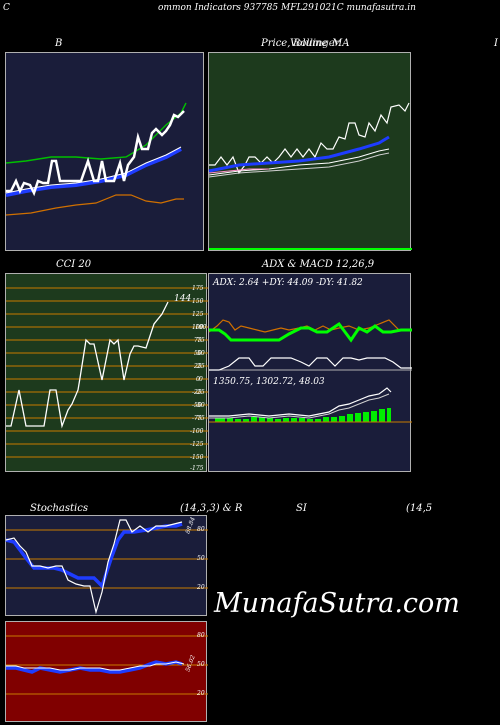  Describe the element at coordinates (299, 406) in the screenshot. I see `macd-signal-line` at that location.